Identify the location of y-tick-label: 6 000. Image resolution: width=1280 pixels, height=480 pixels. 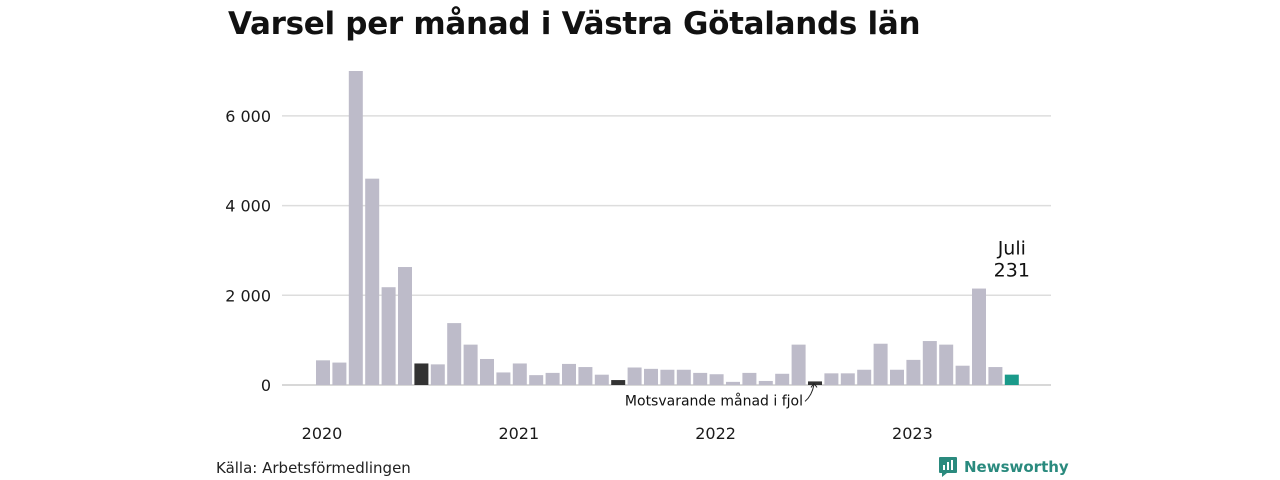
(248, 116).